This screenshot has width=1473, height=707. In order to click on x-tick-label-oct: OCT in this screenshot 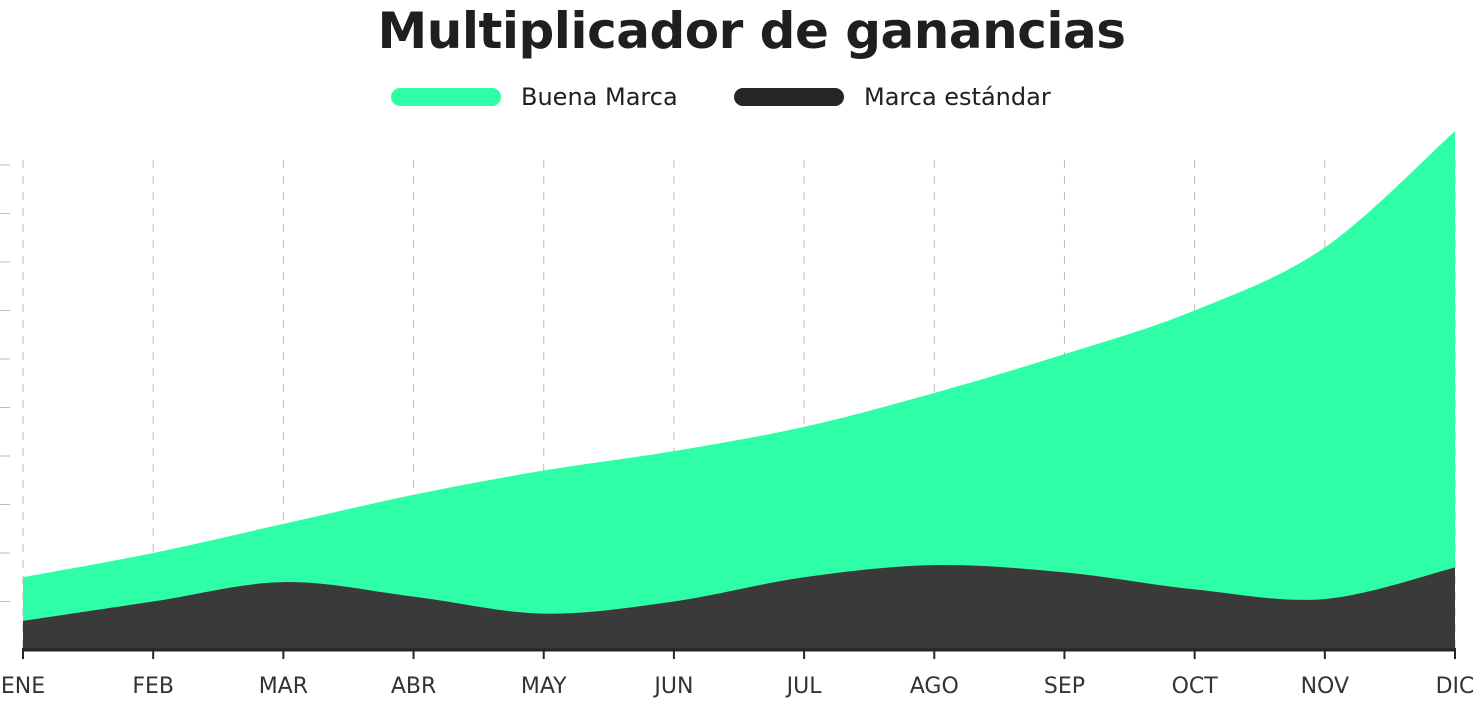, I will do `click(1195, 686)`.